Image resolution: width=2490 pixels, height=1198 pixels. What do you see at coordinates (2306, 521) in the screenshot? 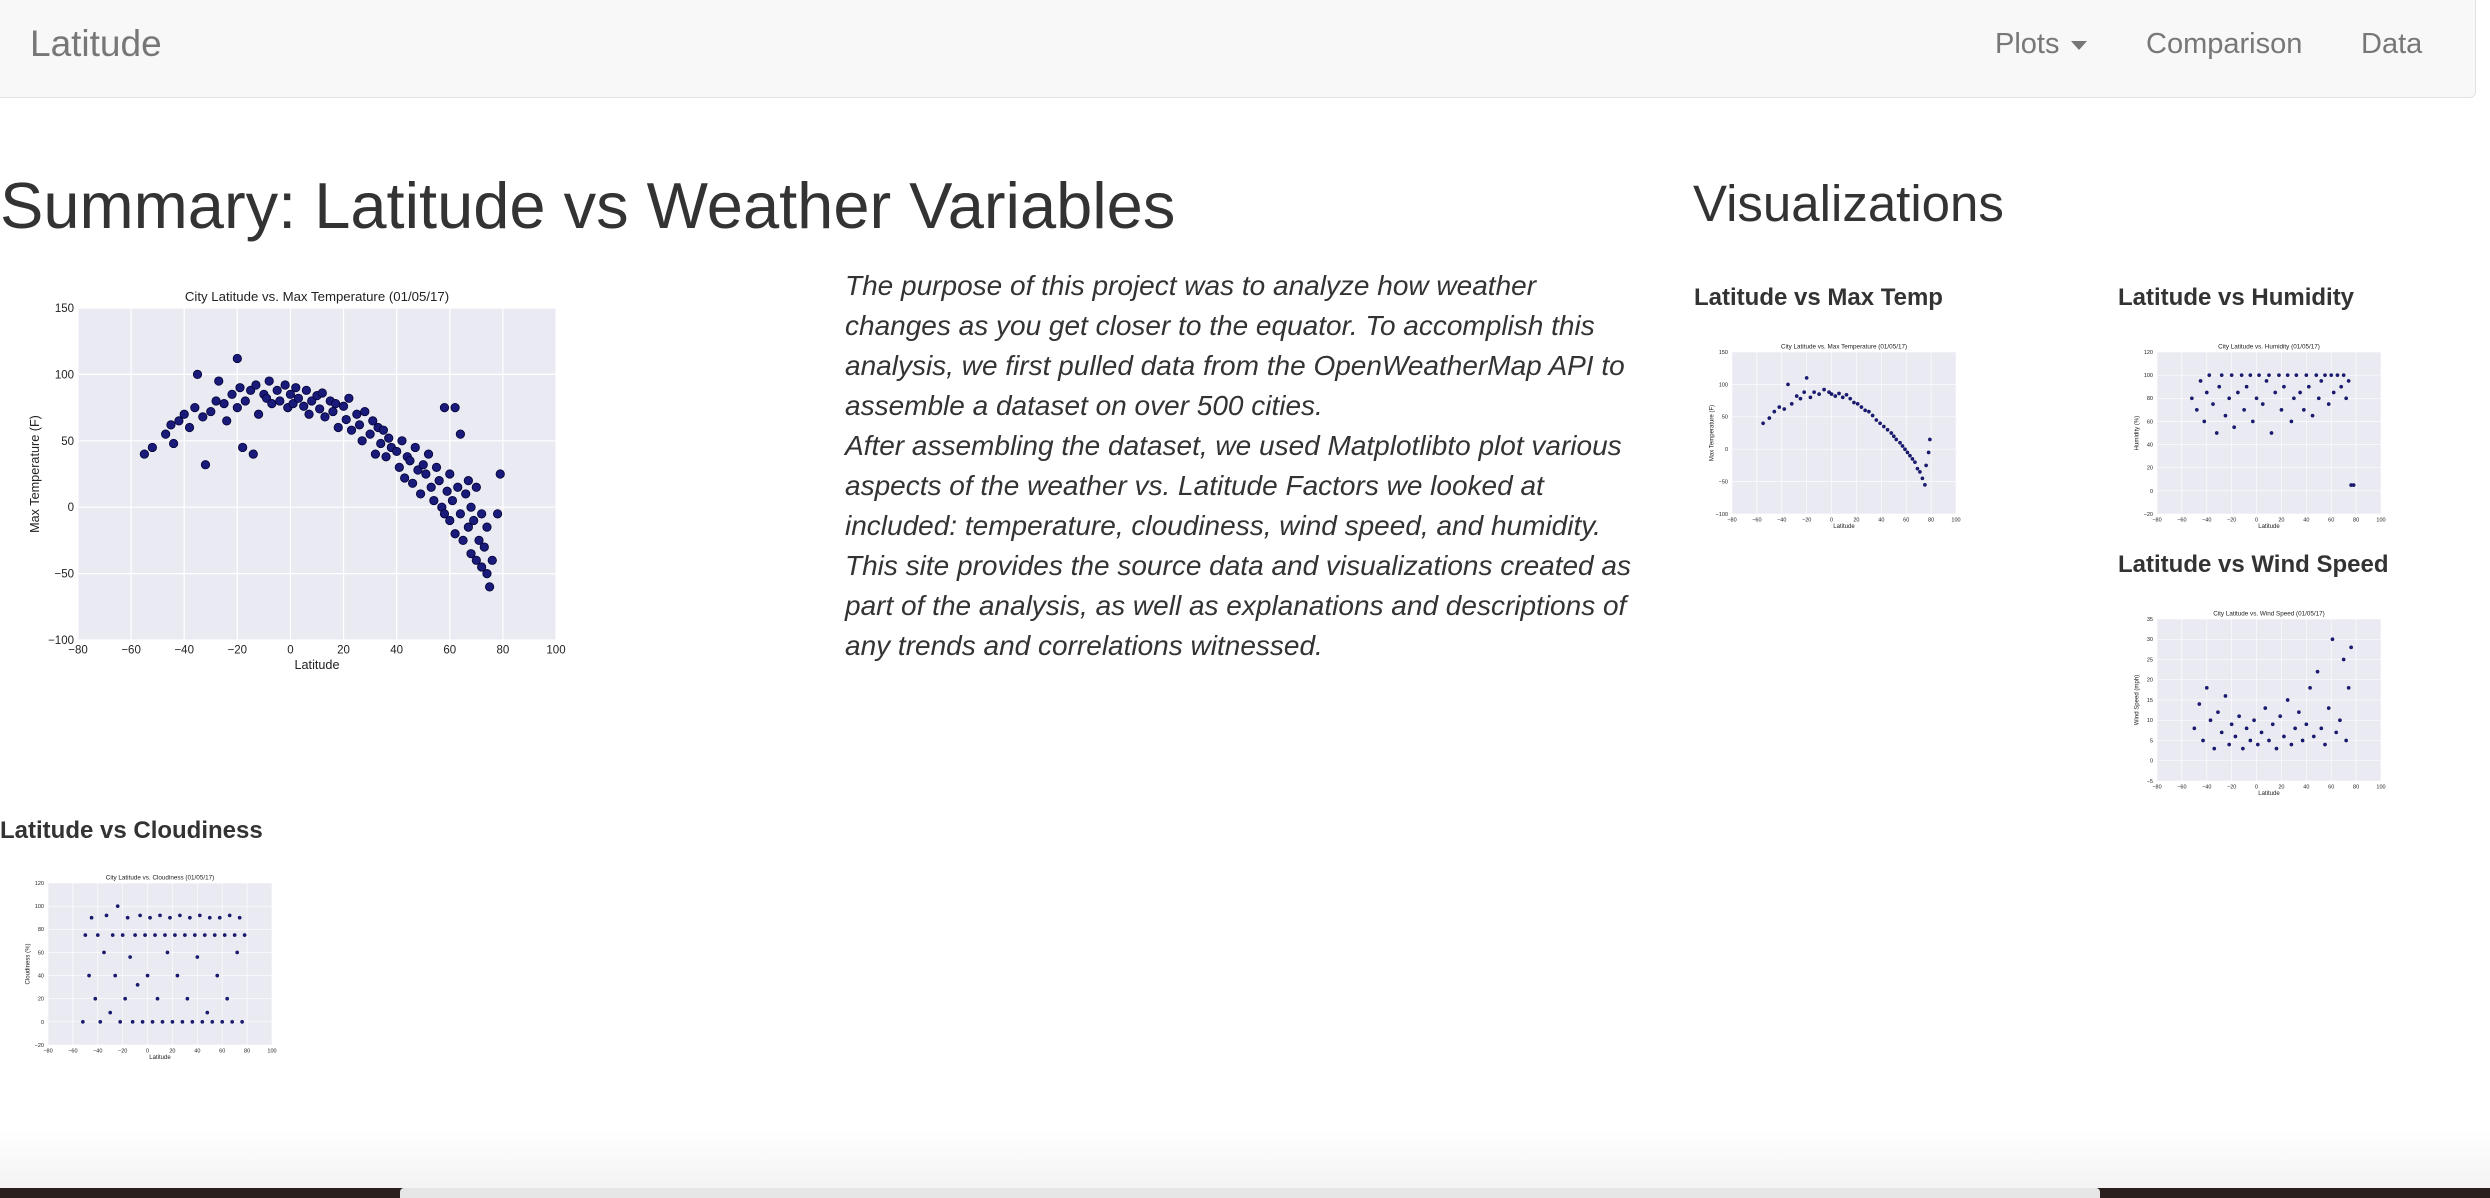
I see `x-tick-label: 40` at bounding box center [2306, 521].